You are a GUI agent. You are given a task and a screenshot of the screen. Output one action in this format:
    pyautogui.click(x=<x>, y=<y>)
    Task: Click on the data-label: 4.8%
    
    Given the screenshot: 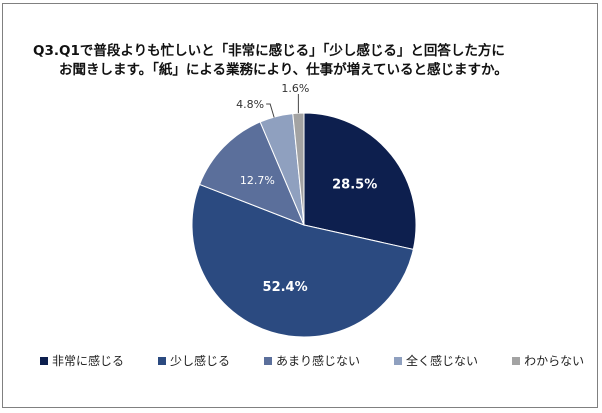 What is the action you would take?
    pyautogui.click(x=250, y=104)
    